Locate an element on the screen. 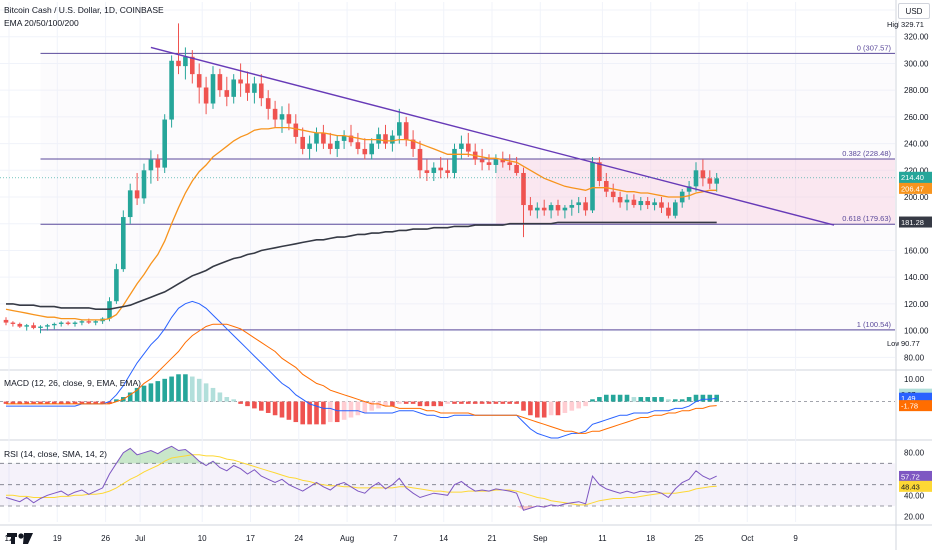 This screenshot has height=550, width=932. high-value-tag: 329.71 is located at coordinates (912, 24).